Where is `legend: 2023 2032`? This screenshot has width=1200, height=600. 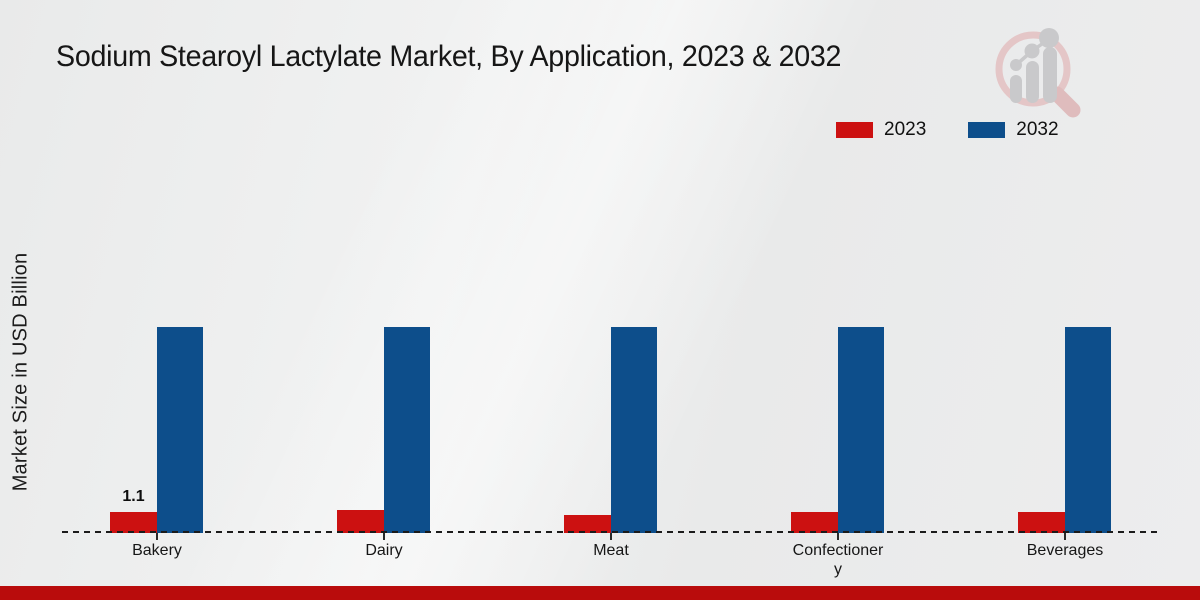 legend: 2023 2032 is located at coordinates (947, 130).